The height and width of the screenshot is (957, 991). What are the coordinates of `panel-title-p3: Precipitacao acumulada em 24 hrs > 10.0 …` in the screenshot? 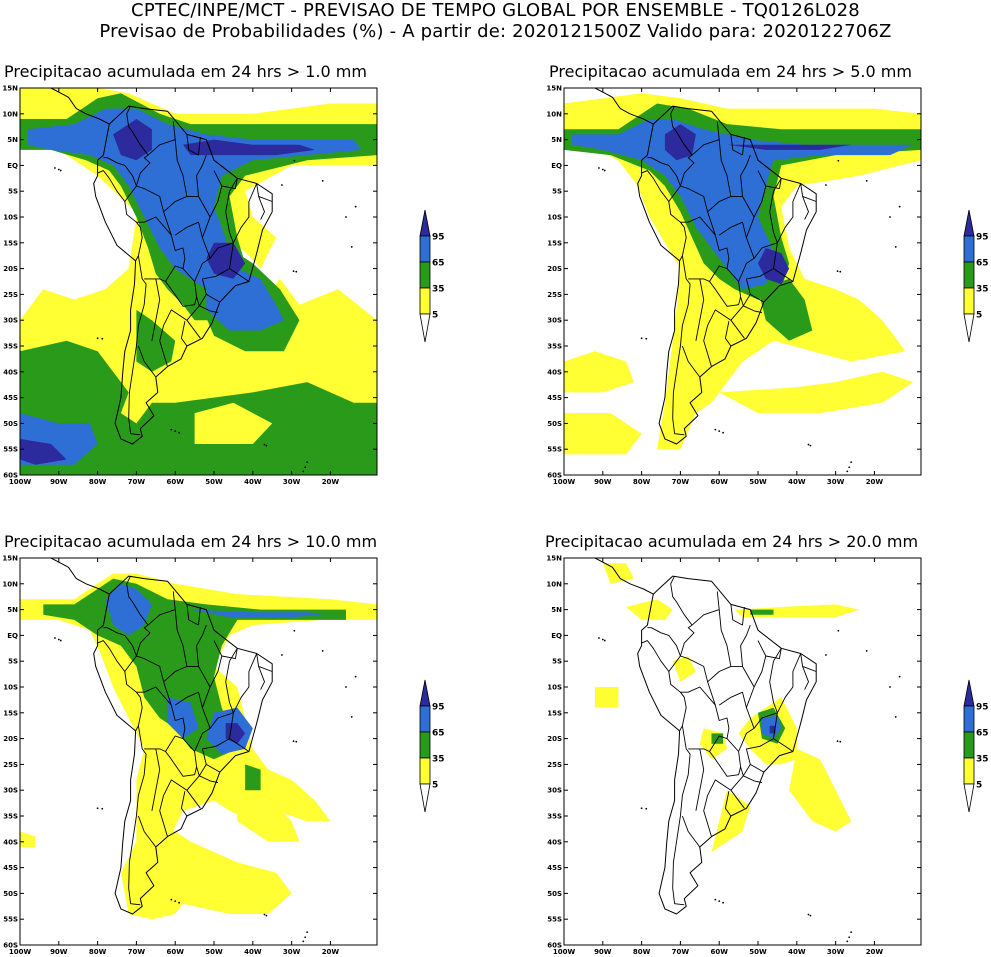 It's located at (191, 541).